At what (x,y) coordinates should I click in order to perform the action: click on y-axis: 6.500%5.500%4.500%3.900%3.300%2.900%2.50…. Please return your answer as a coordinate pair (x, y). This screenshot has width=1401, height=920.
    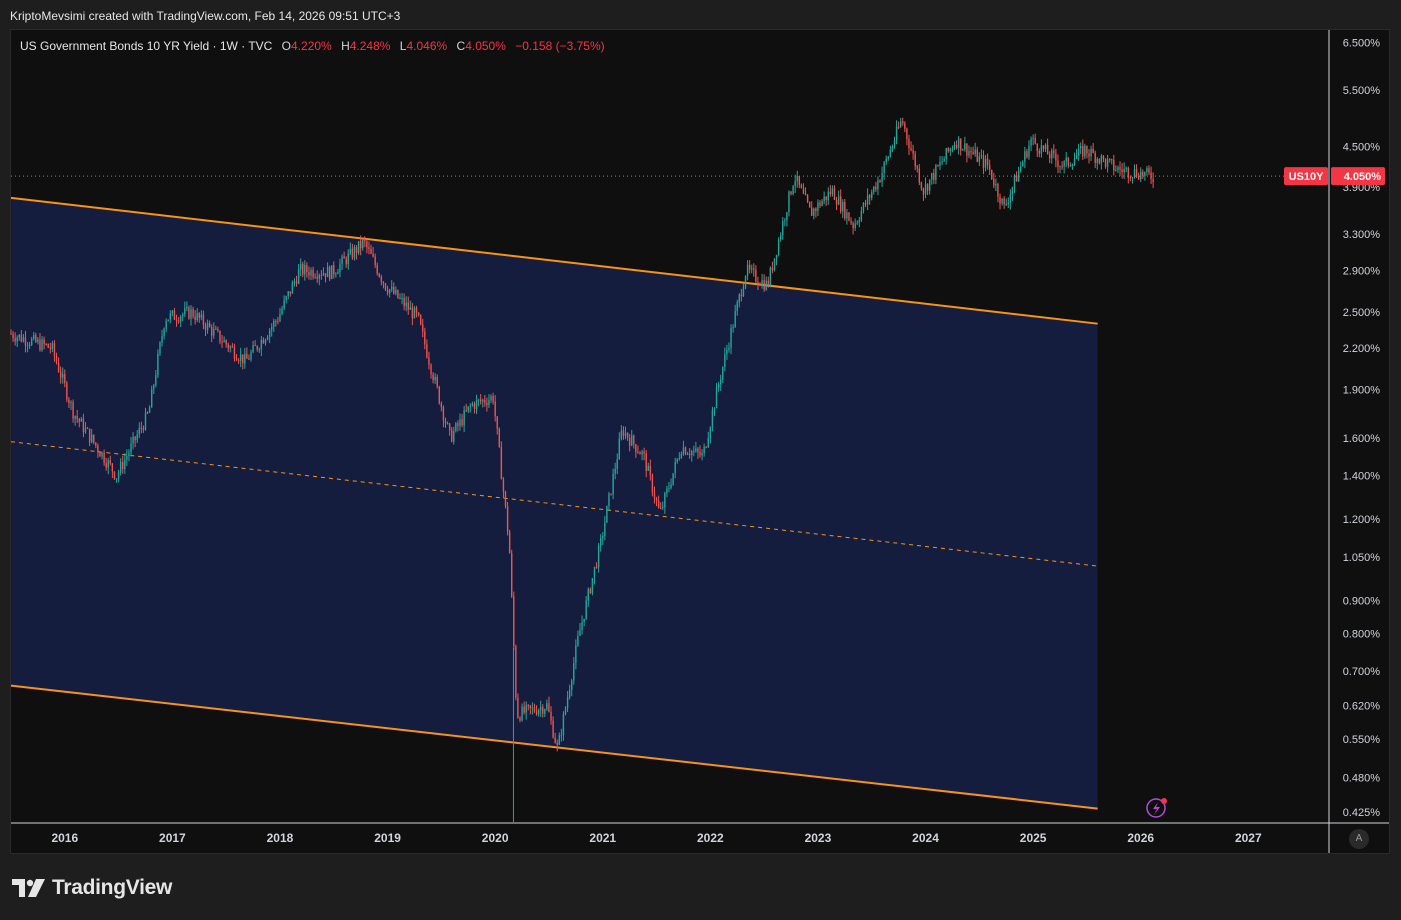
    Looking at the image, I should click on (1334, 441).